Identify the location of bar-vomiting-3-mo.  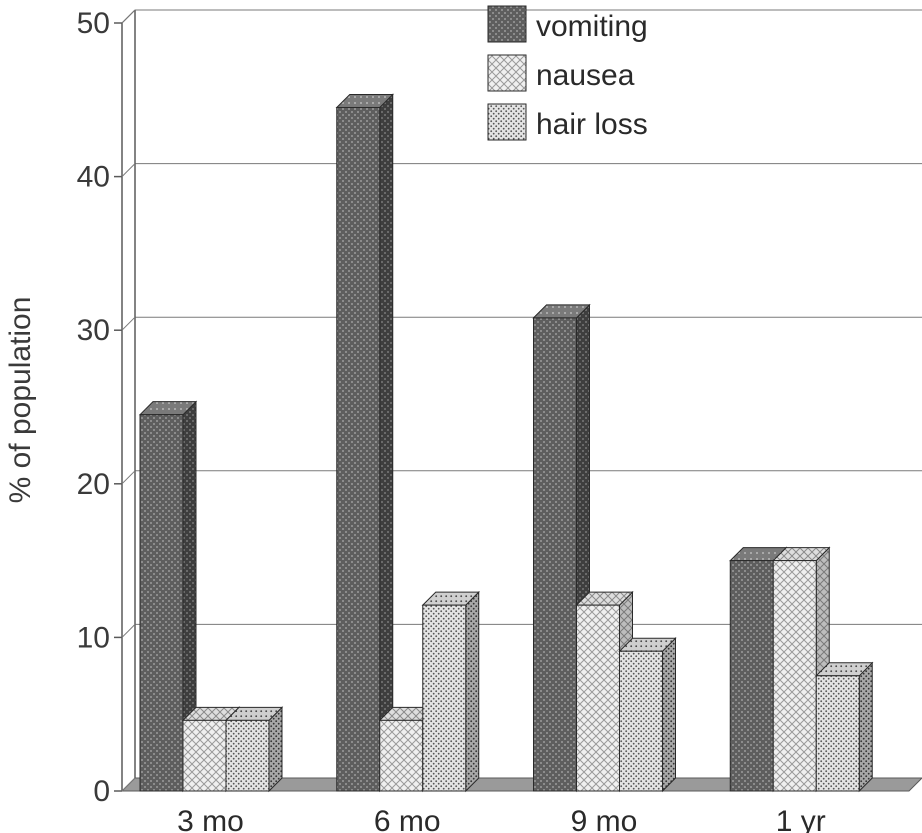
(168, 596).